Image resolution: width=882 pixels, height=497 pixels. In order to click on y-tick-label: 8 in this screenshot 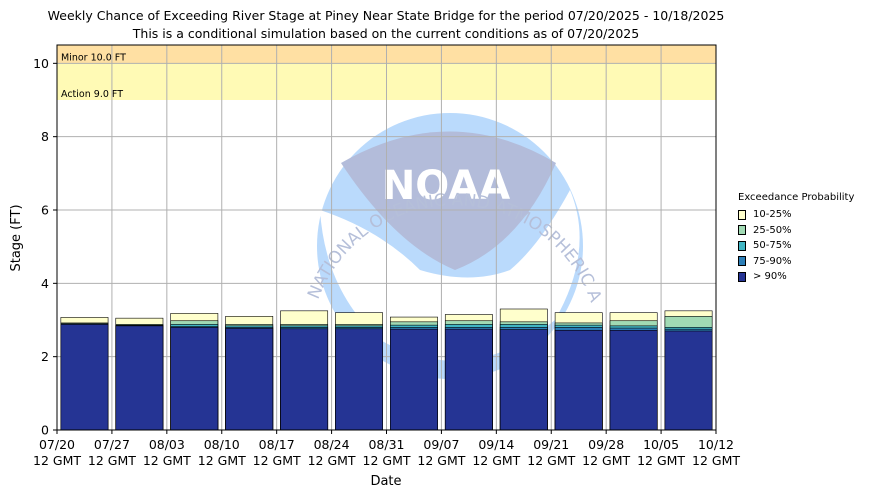, I will do `click(45, 136)`.